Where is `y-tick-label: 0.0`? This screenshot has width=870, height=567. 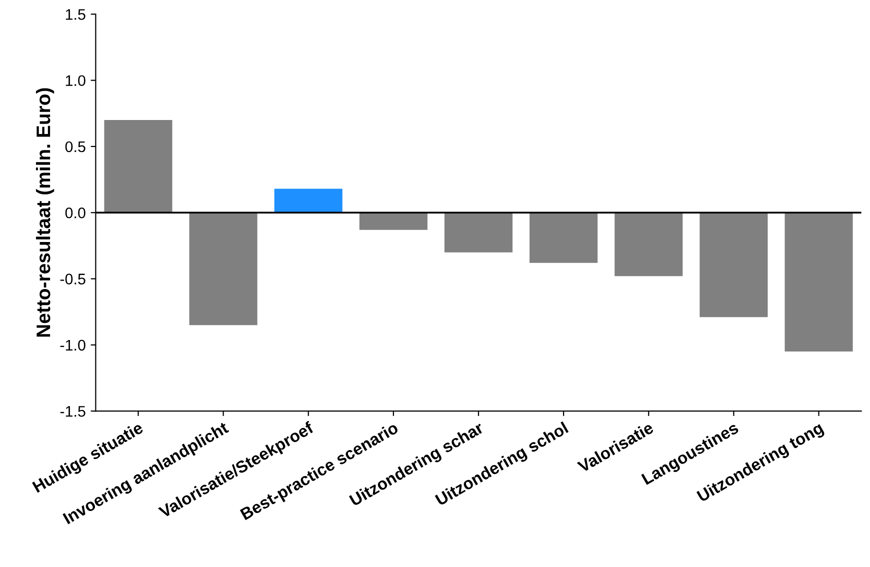 y-tick-label: 0.0 is located at coordinates (75, 212).